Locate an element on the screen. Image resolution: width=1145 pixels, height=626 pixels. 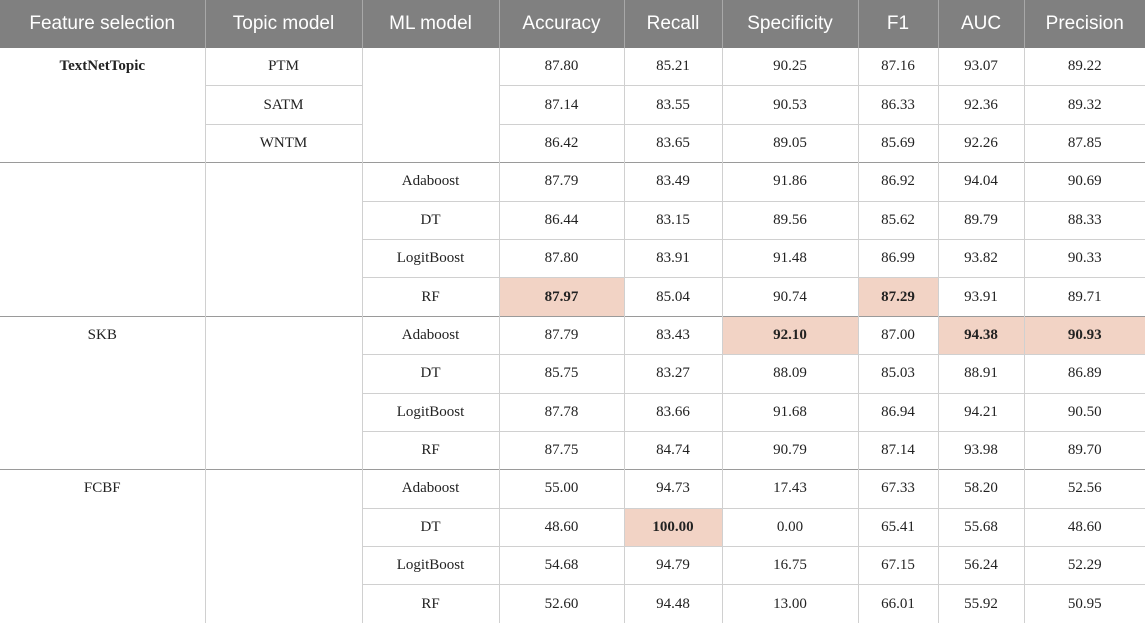
specificity-cell: 89.56 is located at coordinates (789, 220).